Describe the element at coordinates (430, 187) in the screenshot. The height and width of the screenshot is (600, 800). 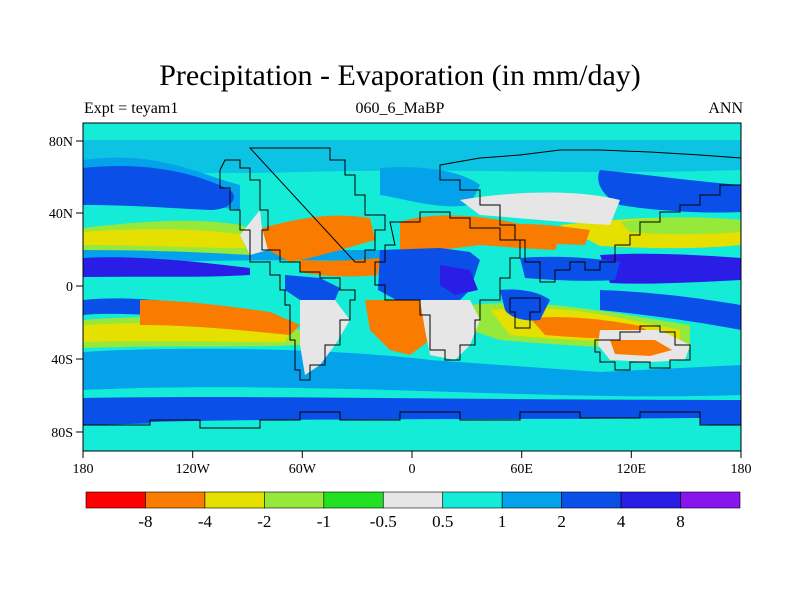
I see `field-atlantic-storm` at that location.